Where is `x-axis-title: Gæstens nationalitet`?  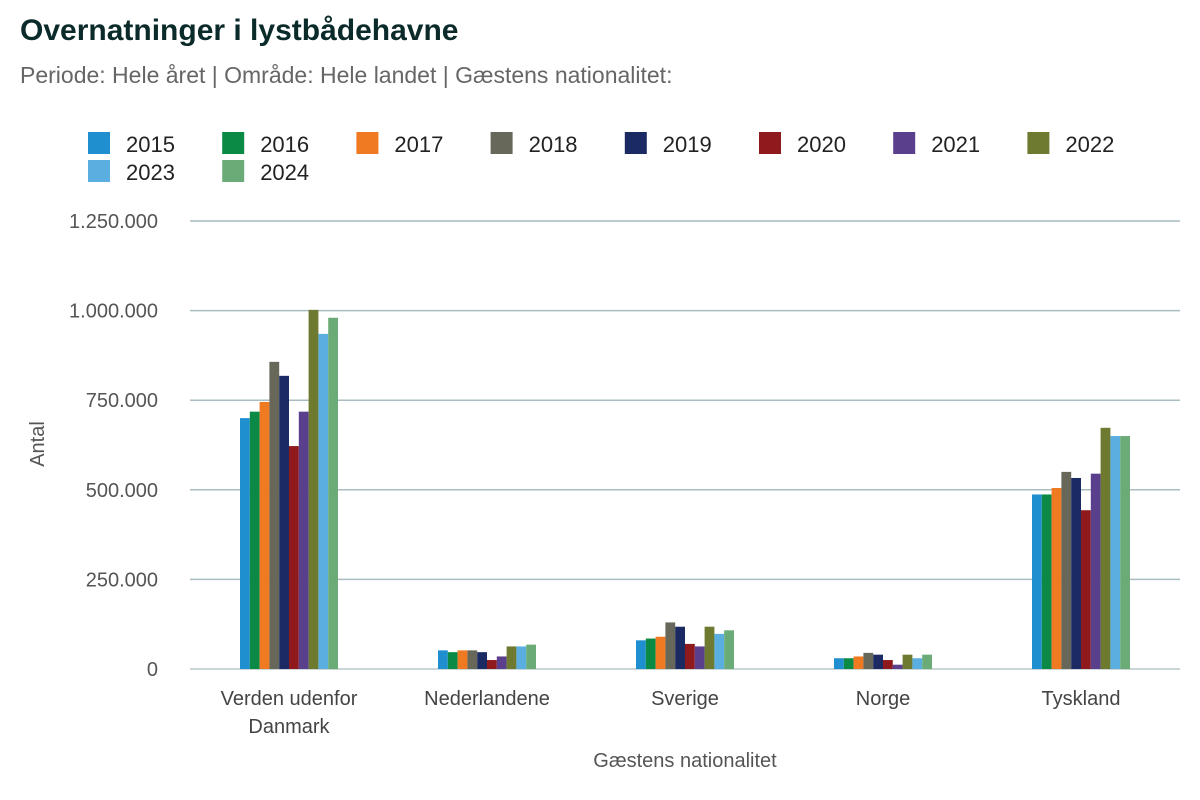
x-axis-title: Gæstens nationalitet is located at coordinates (685, 761).